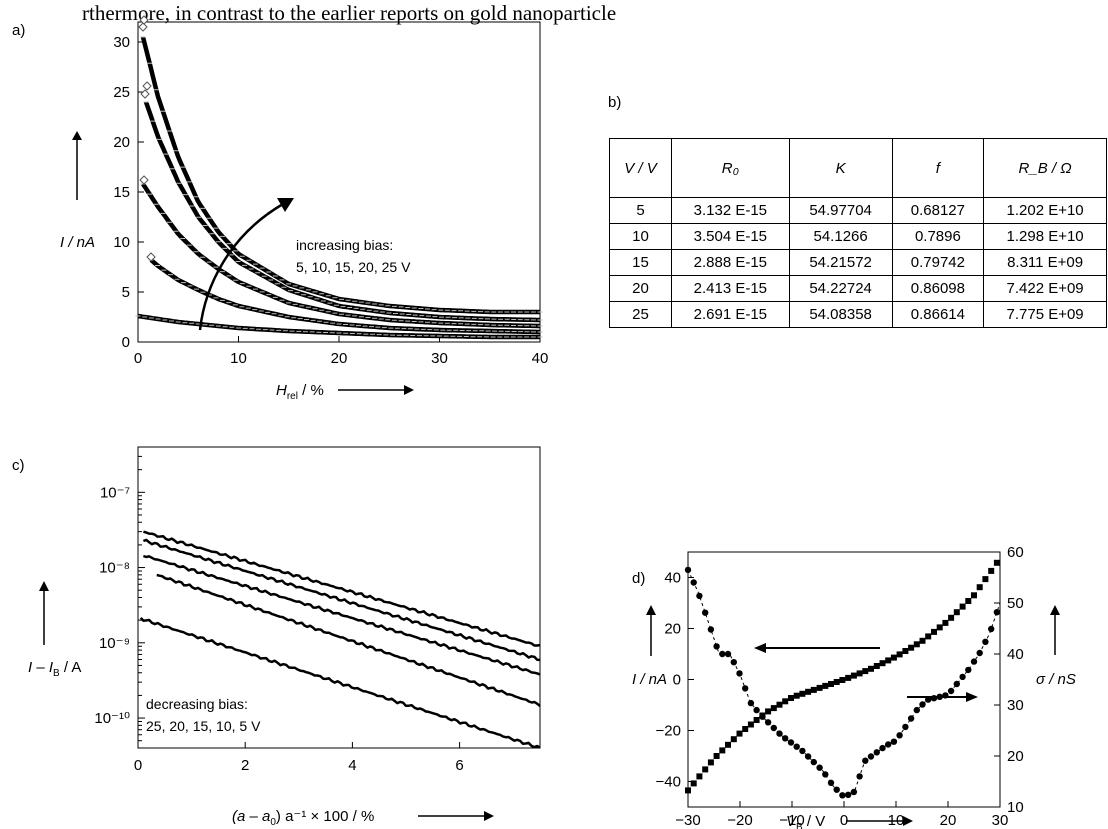 The image size is (1108, 829). I want to click on table-cell: 1.202 E+10, so click(1045, 210).